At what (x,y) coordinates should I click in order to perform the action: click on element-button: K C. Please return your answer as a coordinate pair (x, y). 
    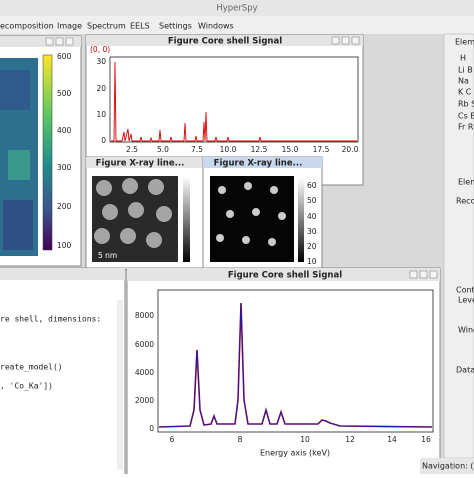
    Looking at the image, I should click on (465, 92).